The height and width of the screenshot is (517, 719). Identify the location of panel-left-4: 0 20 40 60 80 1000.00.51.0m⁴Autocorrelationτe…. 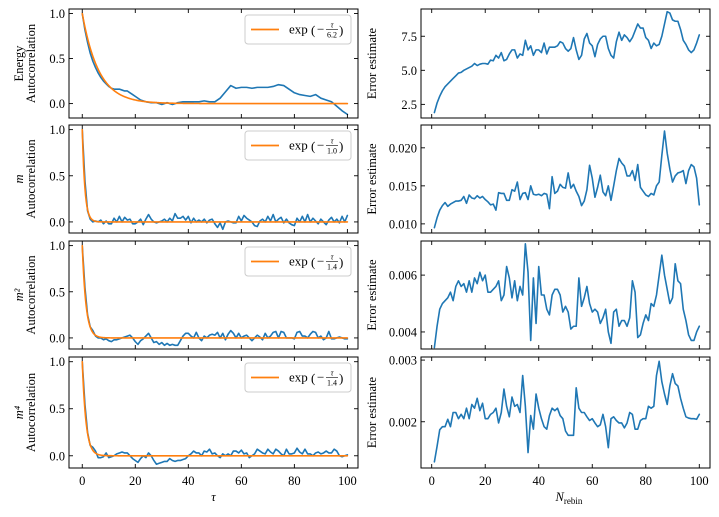
(185, 429).